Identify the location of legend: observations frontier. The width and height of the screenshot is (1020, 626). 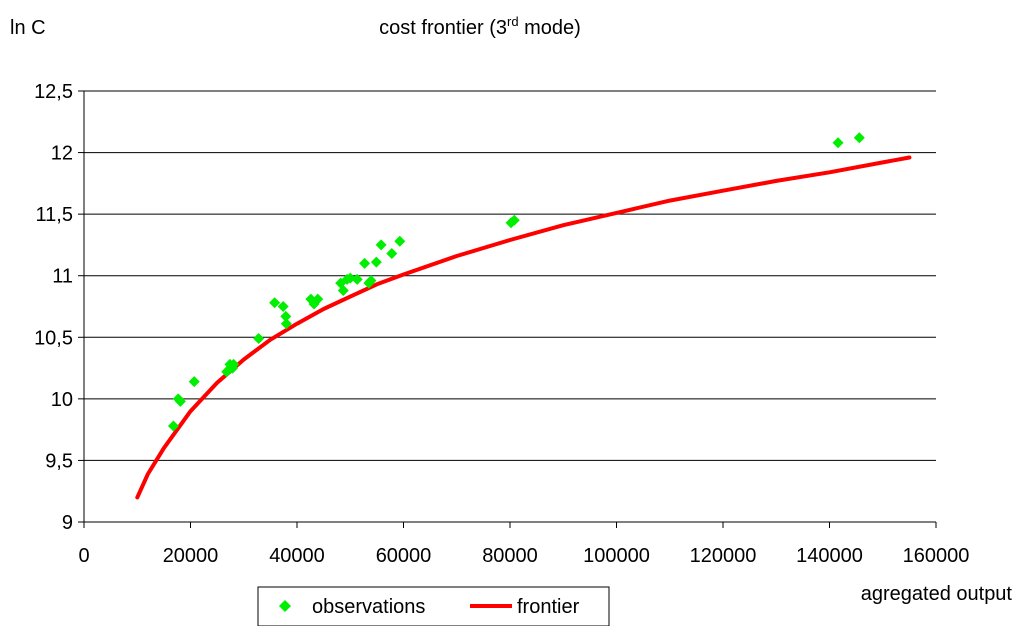
(433, 606).